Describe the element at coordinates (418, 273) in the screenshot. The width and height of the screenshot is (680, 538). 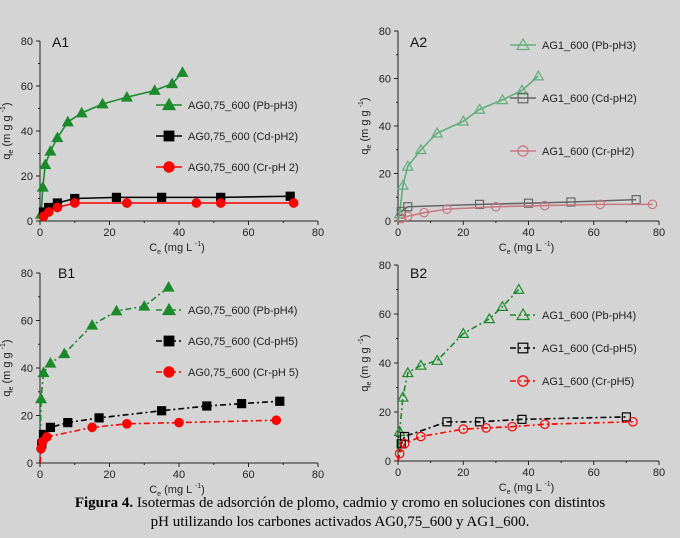
I see `panel-label-b2: B2` at that location.